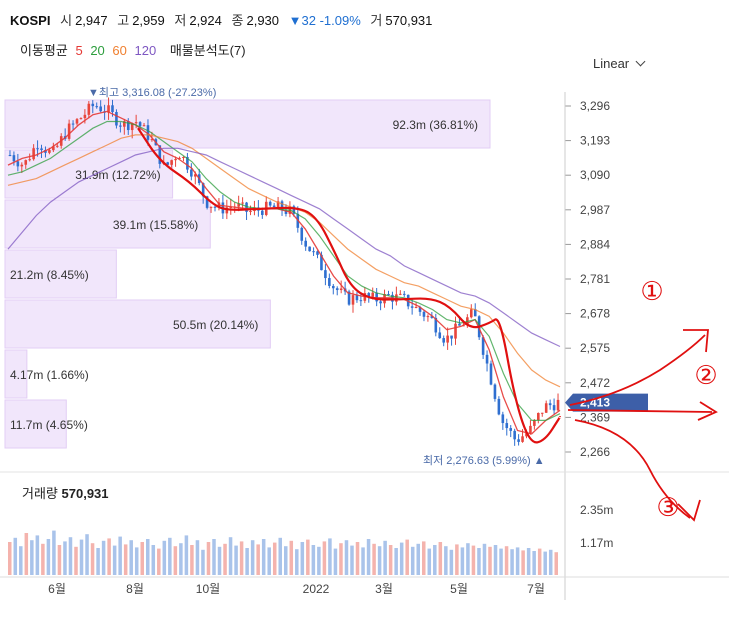 The image size is (729, 625). What do you see at coordinates (595, 244) in the screenshot?
I see `y-tick-label: 2,884` at bounding box center [595, 244].